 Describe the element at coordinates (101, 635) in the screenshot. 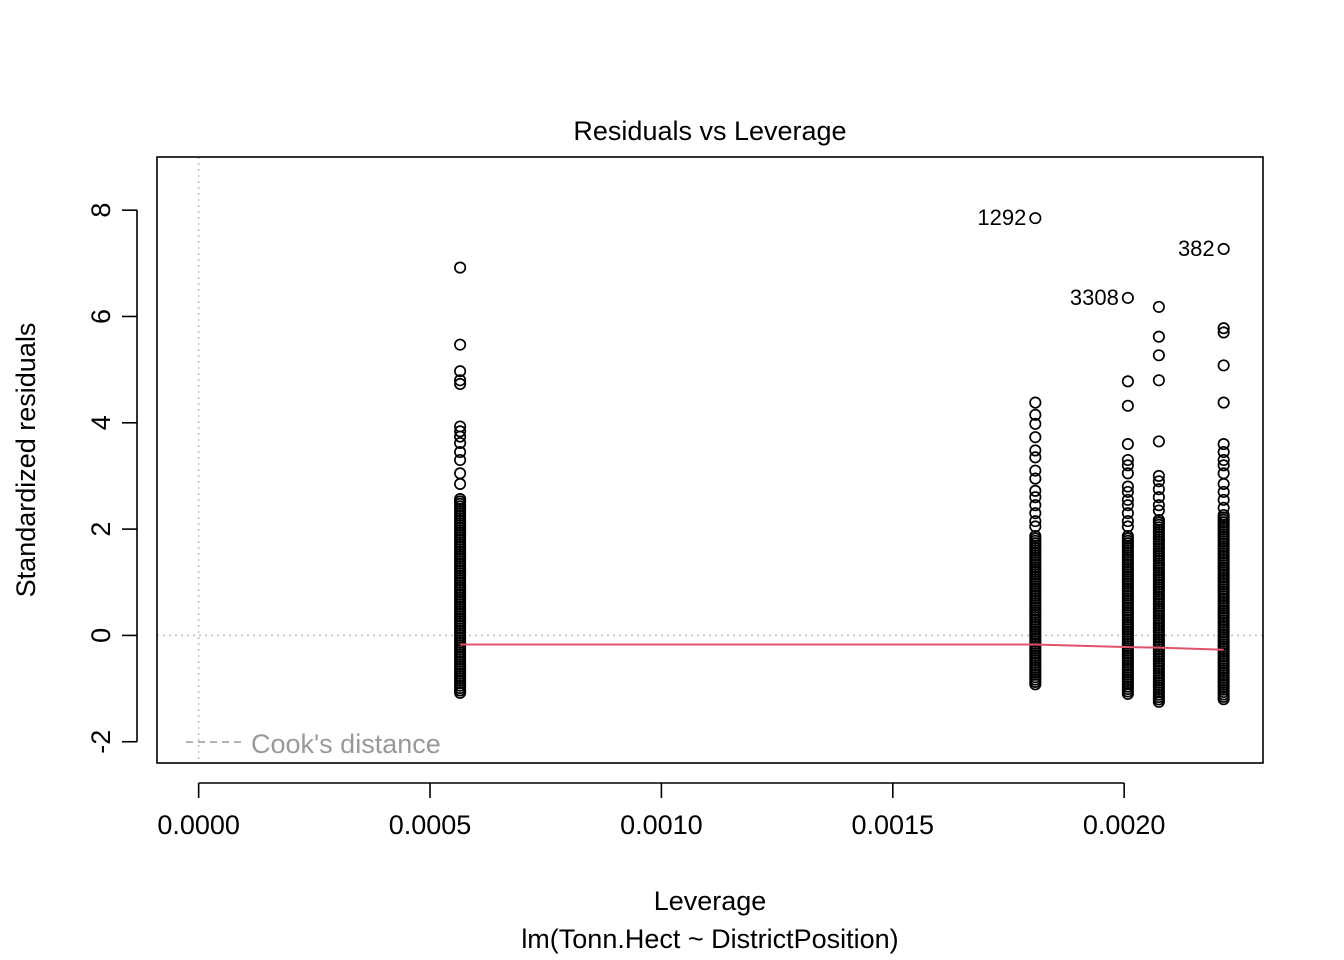

I see `y-tick-label: 0` at that location.